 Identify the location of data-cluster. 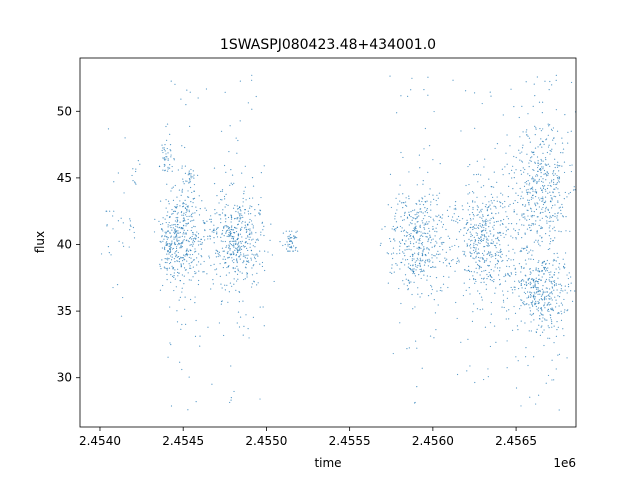
(191, 178).